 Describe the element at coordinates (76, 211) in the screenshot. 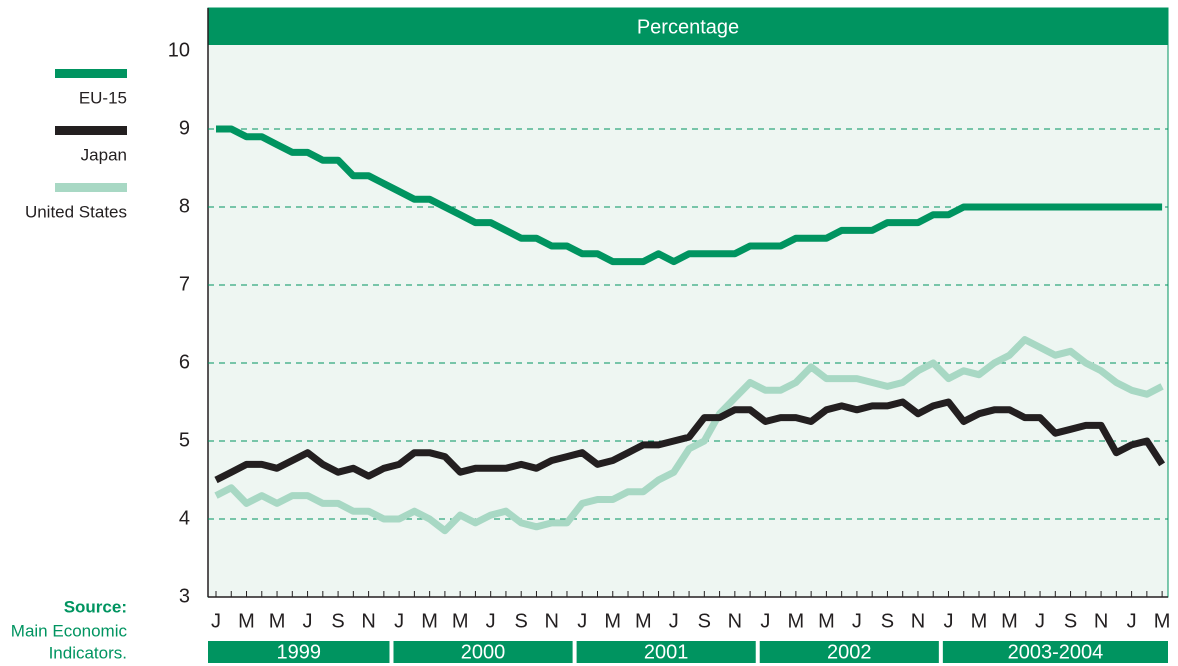

I see `legend-label: United States` at that location.